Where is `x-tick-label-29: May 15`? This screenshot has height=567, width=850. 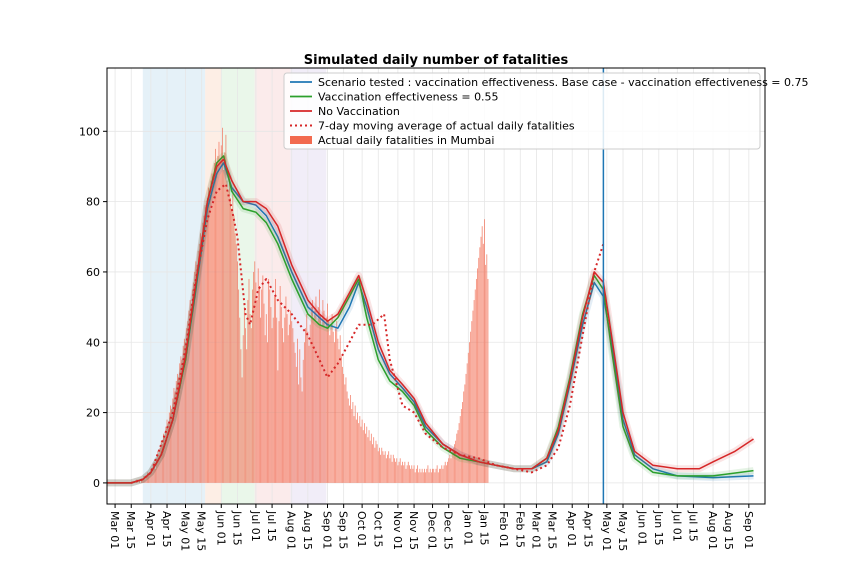
x-tick-label-29: May 15 is located at coordinates (622, 531).